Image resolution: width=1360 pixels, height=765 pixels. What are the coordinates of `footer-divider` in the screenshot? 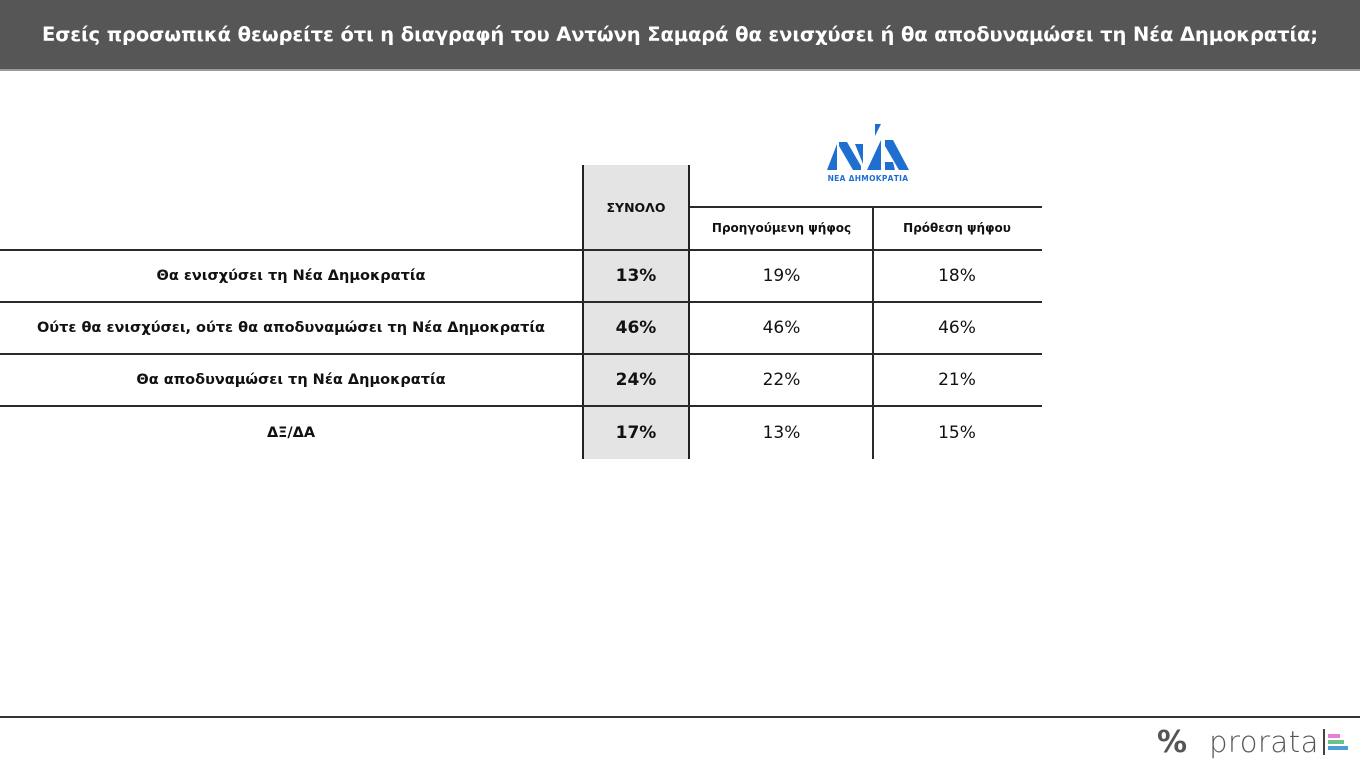 It's located at (680, 717).